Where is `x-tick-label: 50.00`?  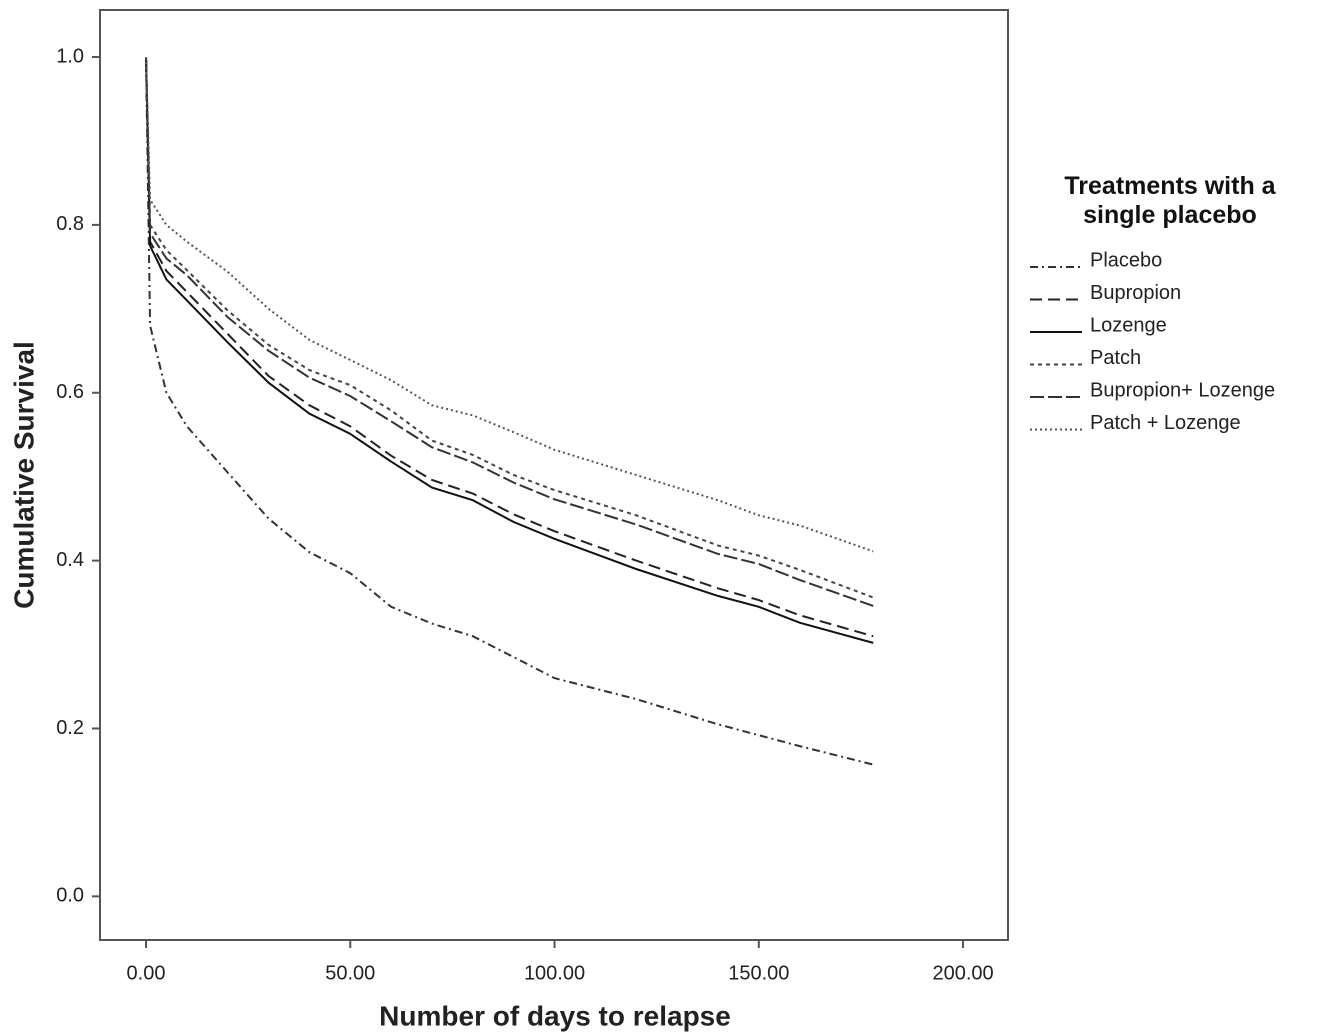 x-tick-label: 50.00 is located at coordinates (350, 973).